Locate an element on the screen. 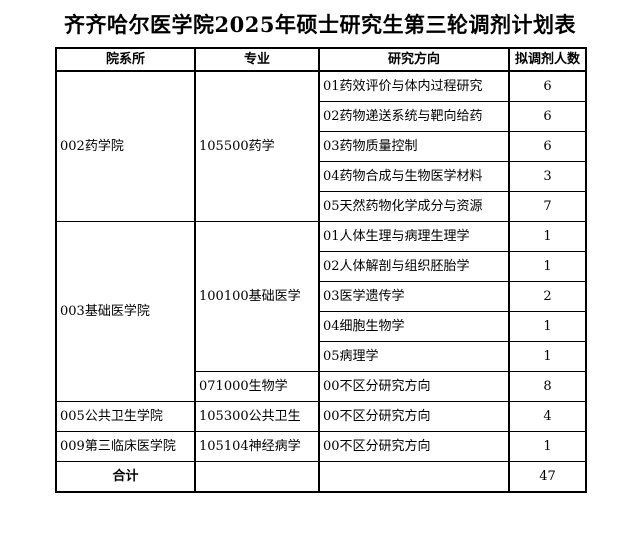  major-cell: 105500药学 is located at coordinates (257, 146).